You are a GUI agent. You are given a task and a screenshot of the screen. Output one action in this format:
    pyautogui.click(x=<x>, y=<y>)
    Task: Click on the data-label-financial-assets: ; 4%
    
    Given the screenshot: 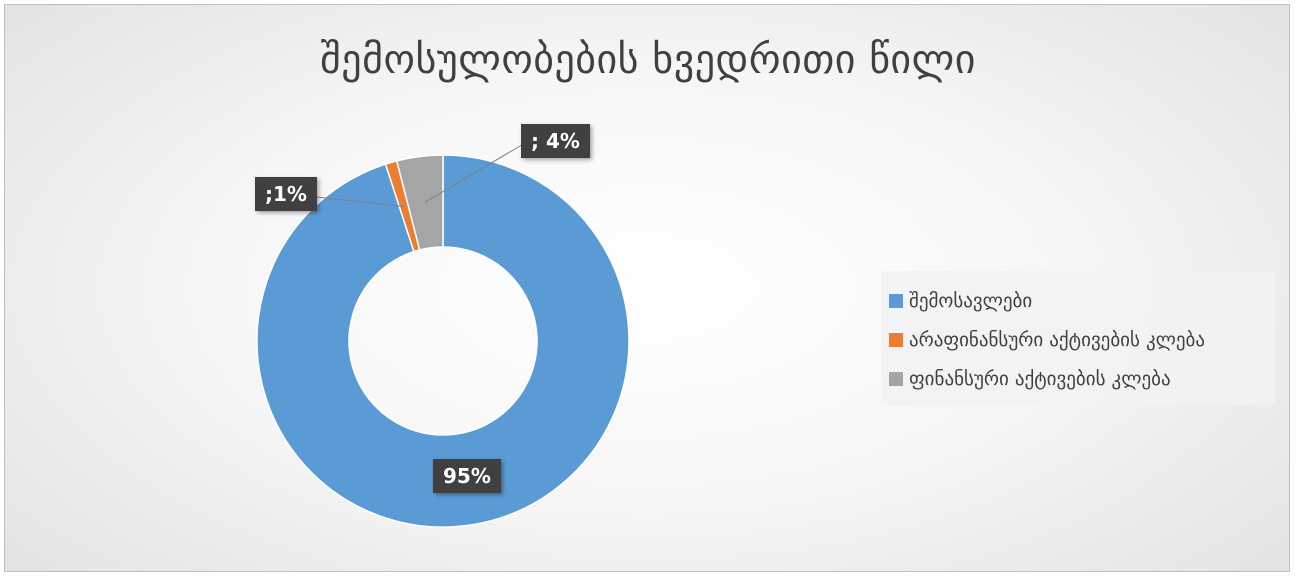 What is the action you would take?
    pyautogui.click(x=555, y=141)
    